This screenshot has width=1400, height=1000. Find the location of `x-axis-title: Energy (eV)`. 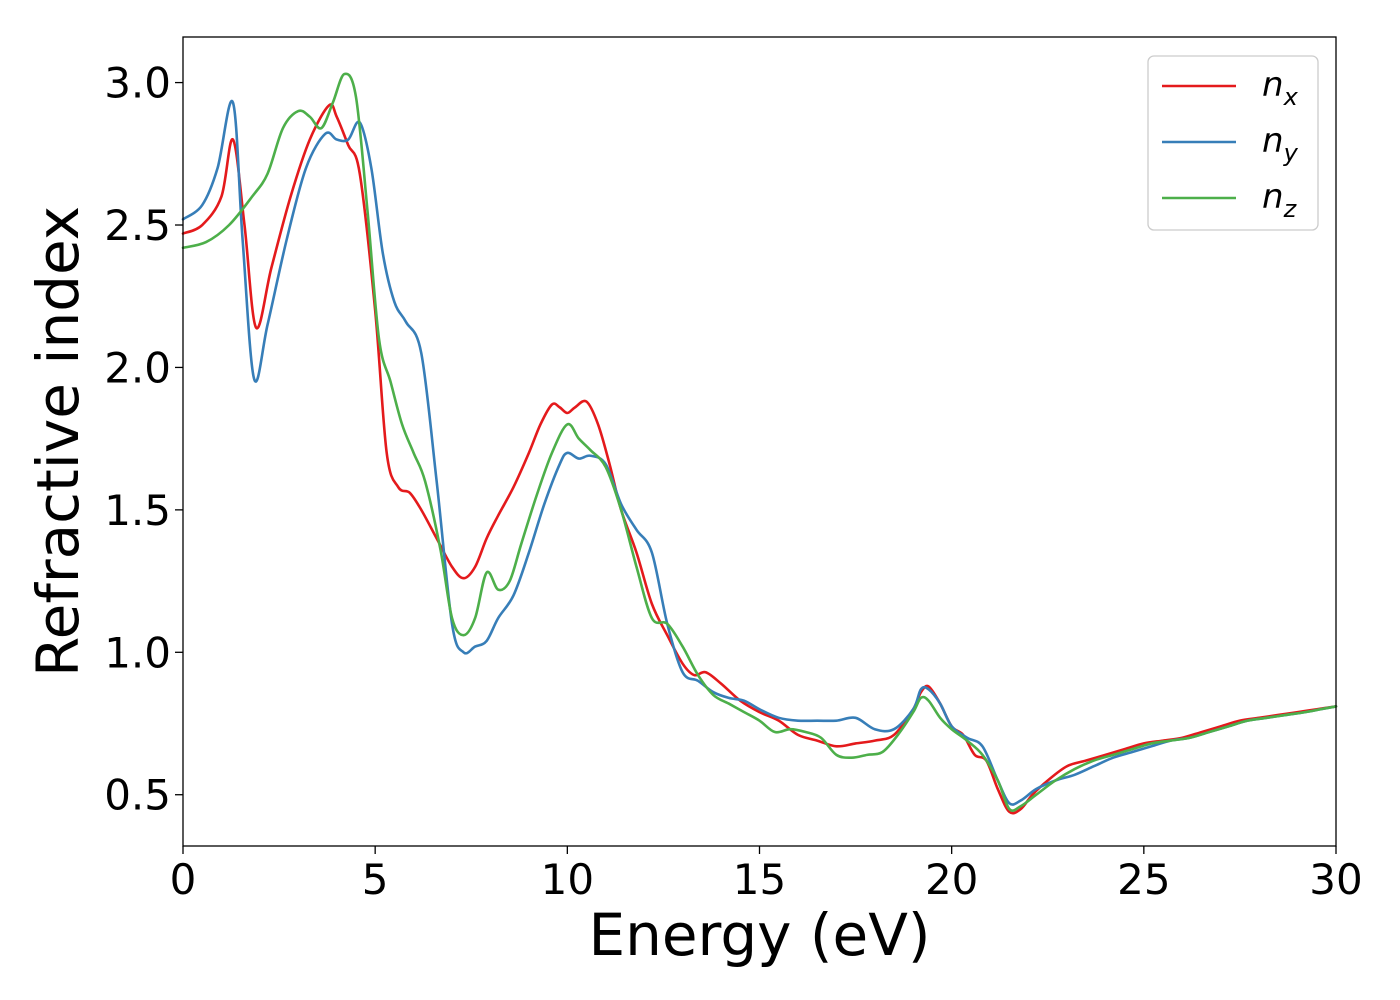

x-axis-title: Energy (eV) is located at coordinates (759, 935).